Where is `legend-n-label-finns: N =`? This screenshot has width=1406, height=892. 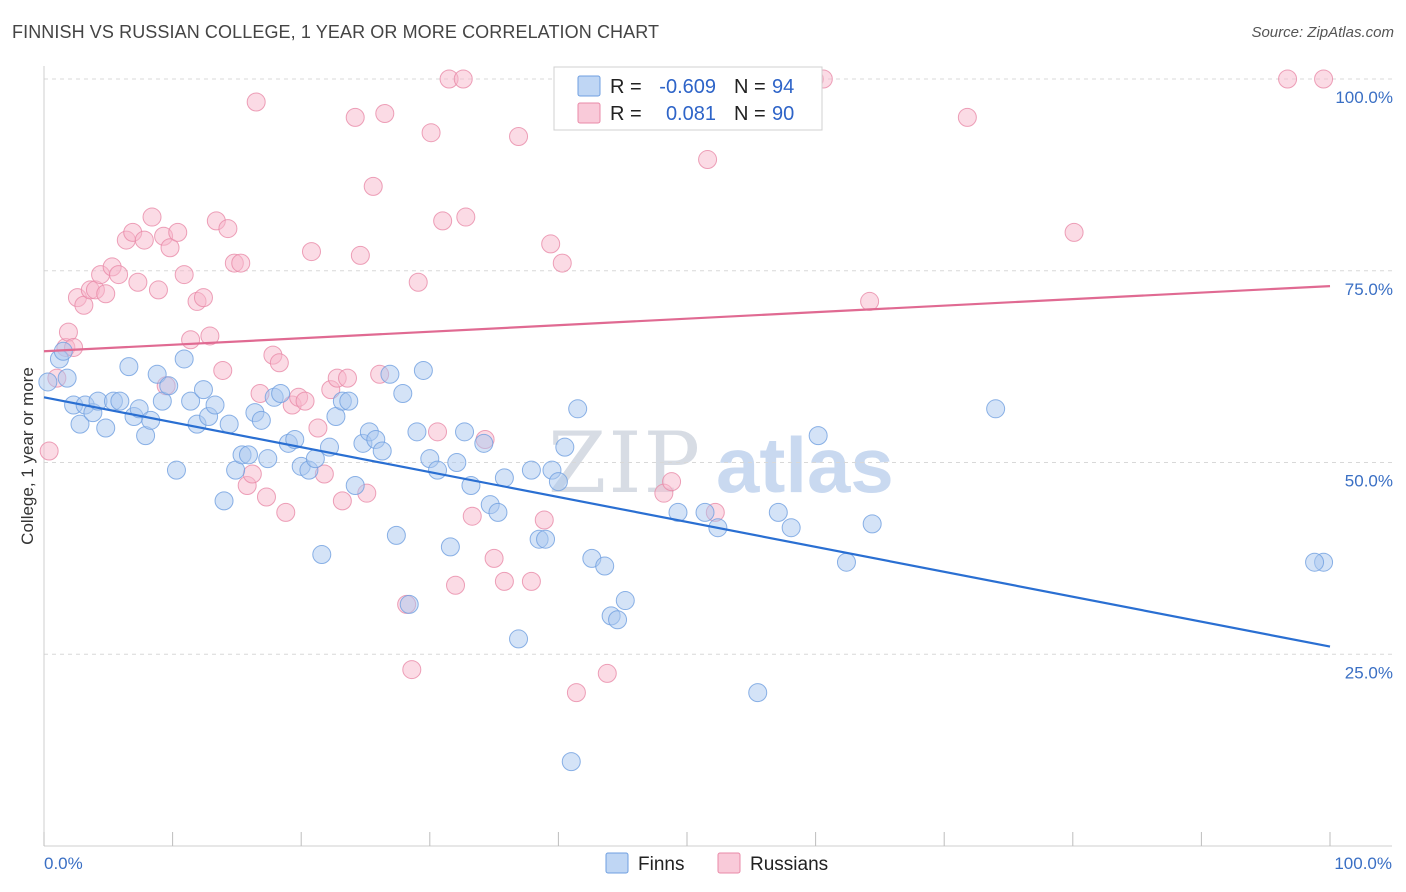
legend-n-label-finns: N = is located at coordinates (750, 87).